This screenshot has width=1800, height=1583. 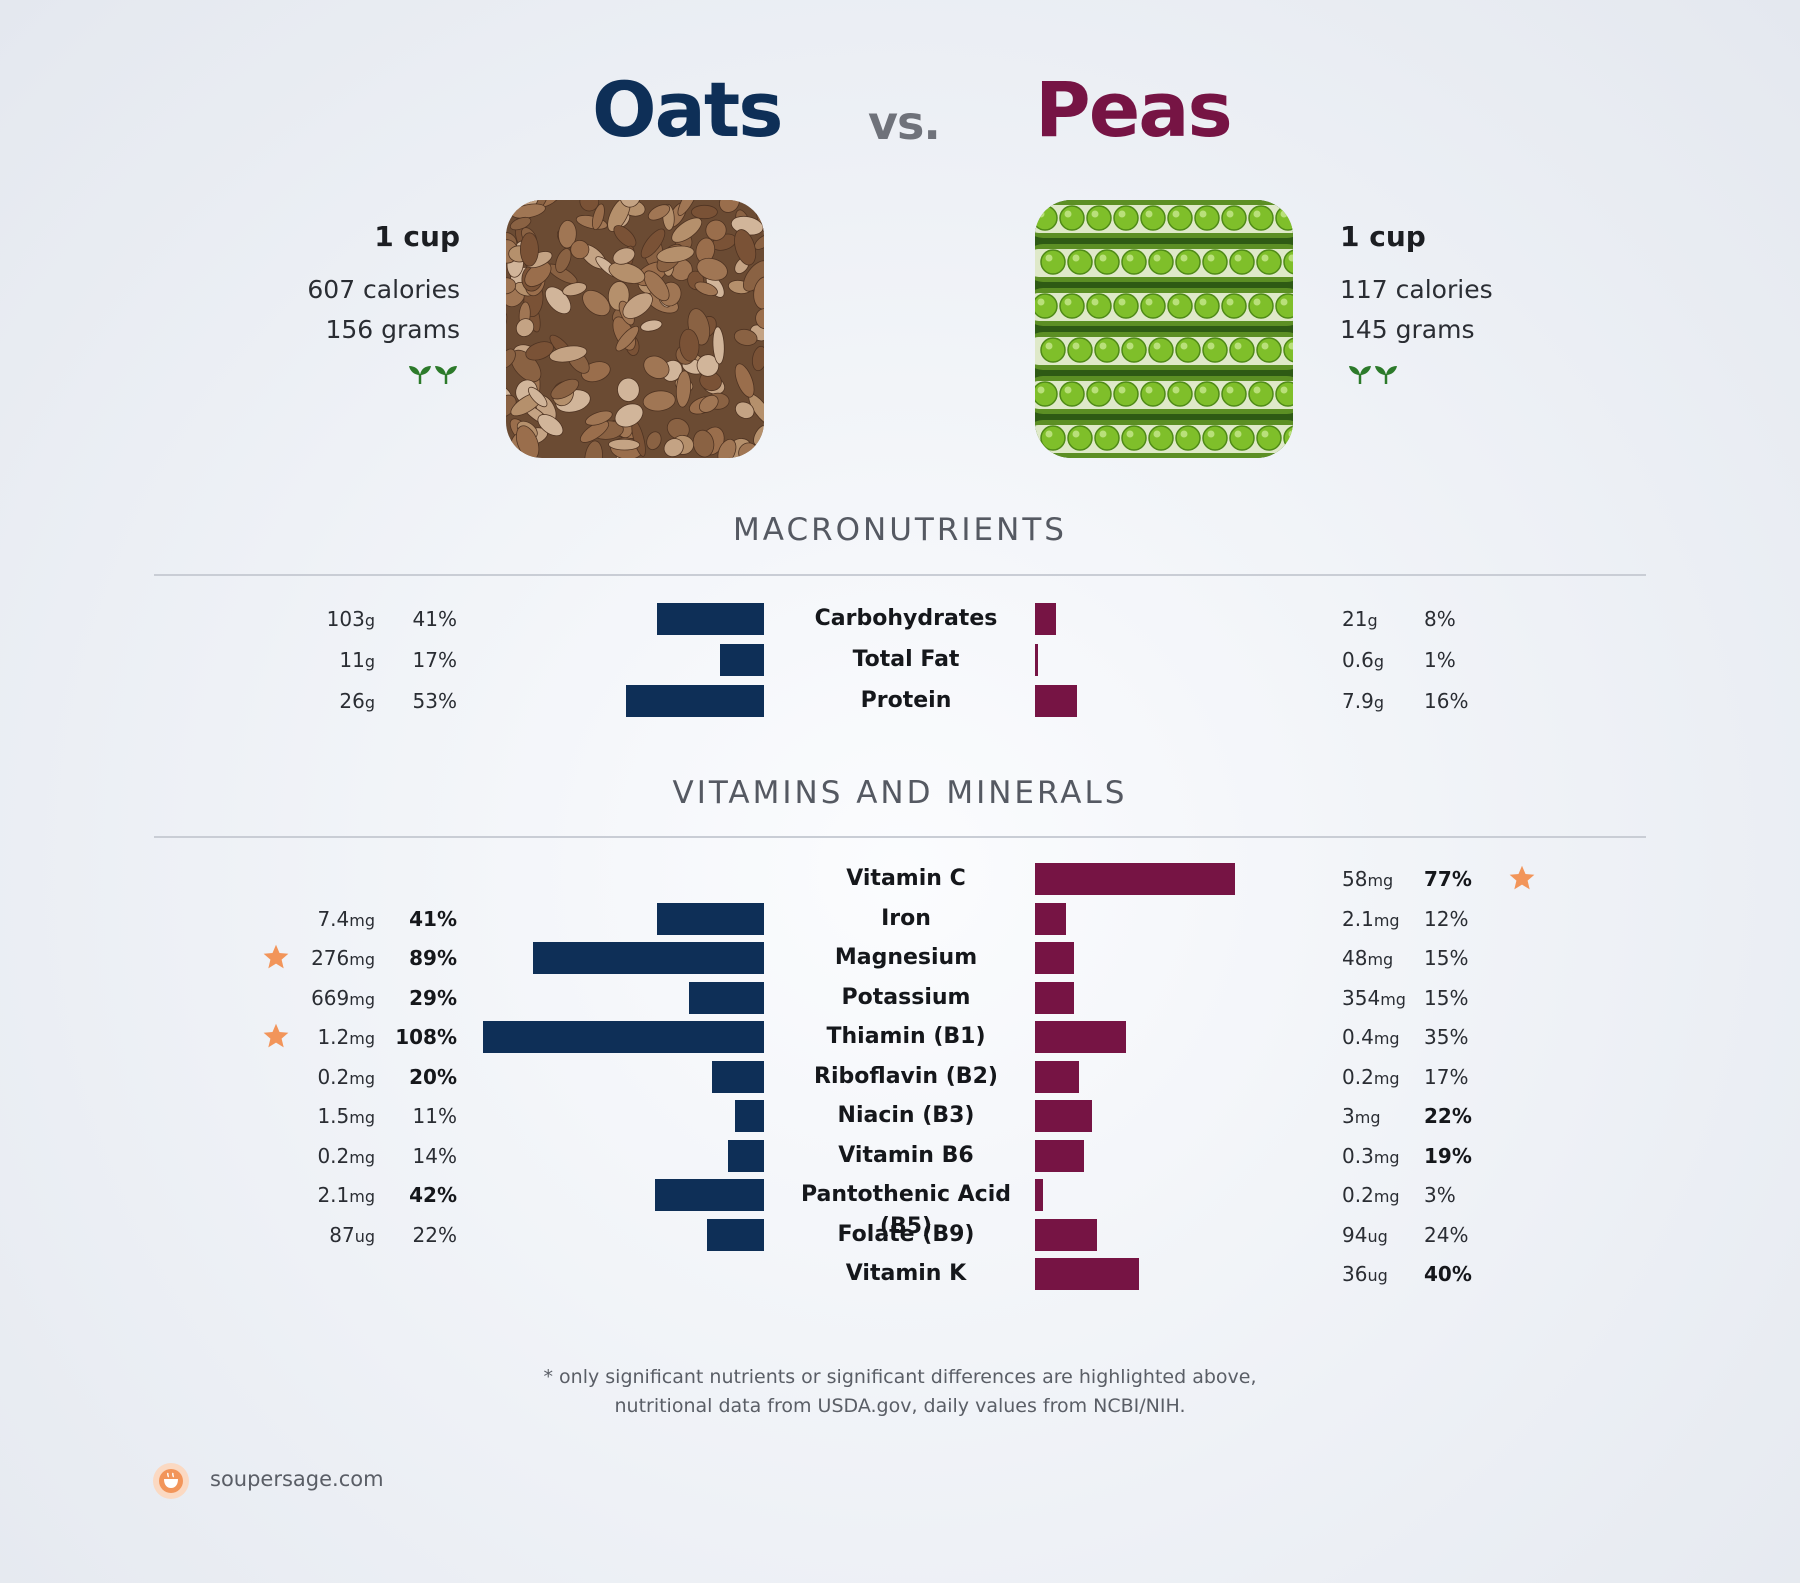 I want to click on vitamins-heading: VITAMINS AND MINERALS, so click(x=900, y=793).